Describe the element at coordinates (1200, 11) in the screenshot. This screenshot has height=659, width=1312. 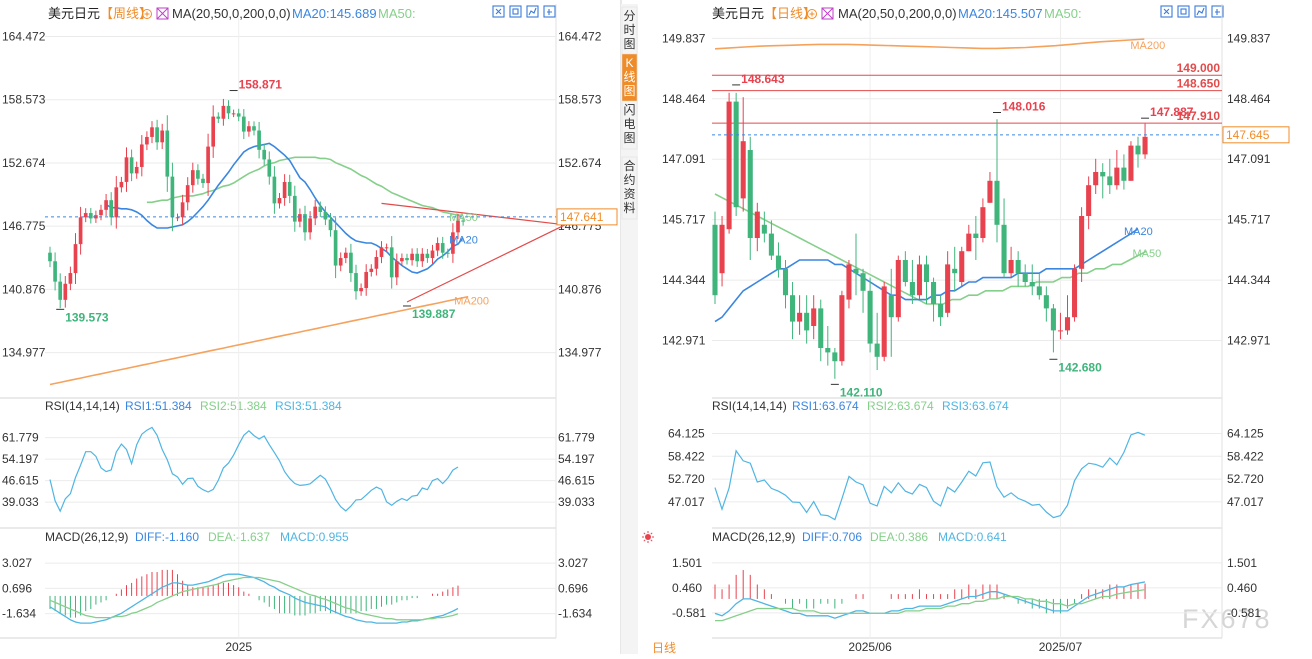
I see `right-bar-chart-icon` at that location.